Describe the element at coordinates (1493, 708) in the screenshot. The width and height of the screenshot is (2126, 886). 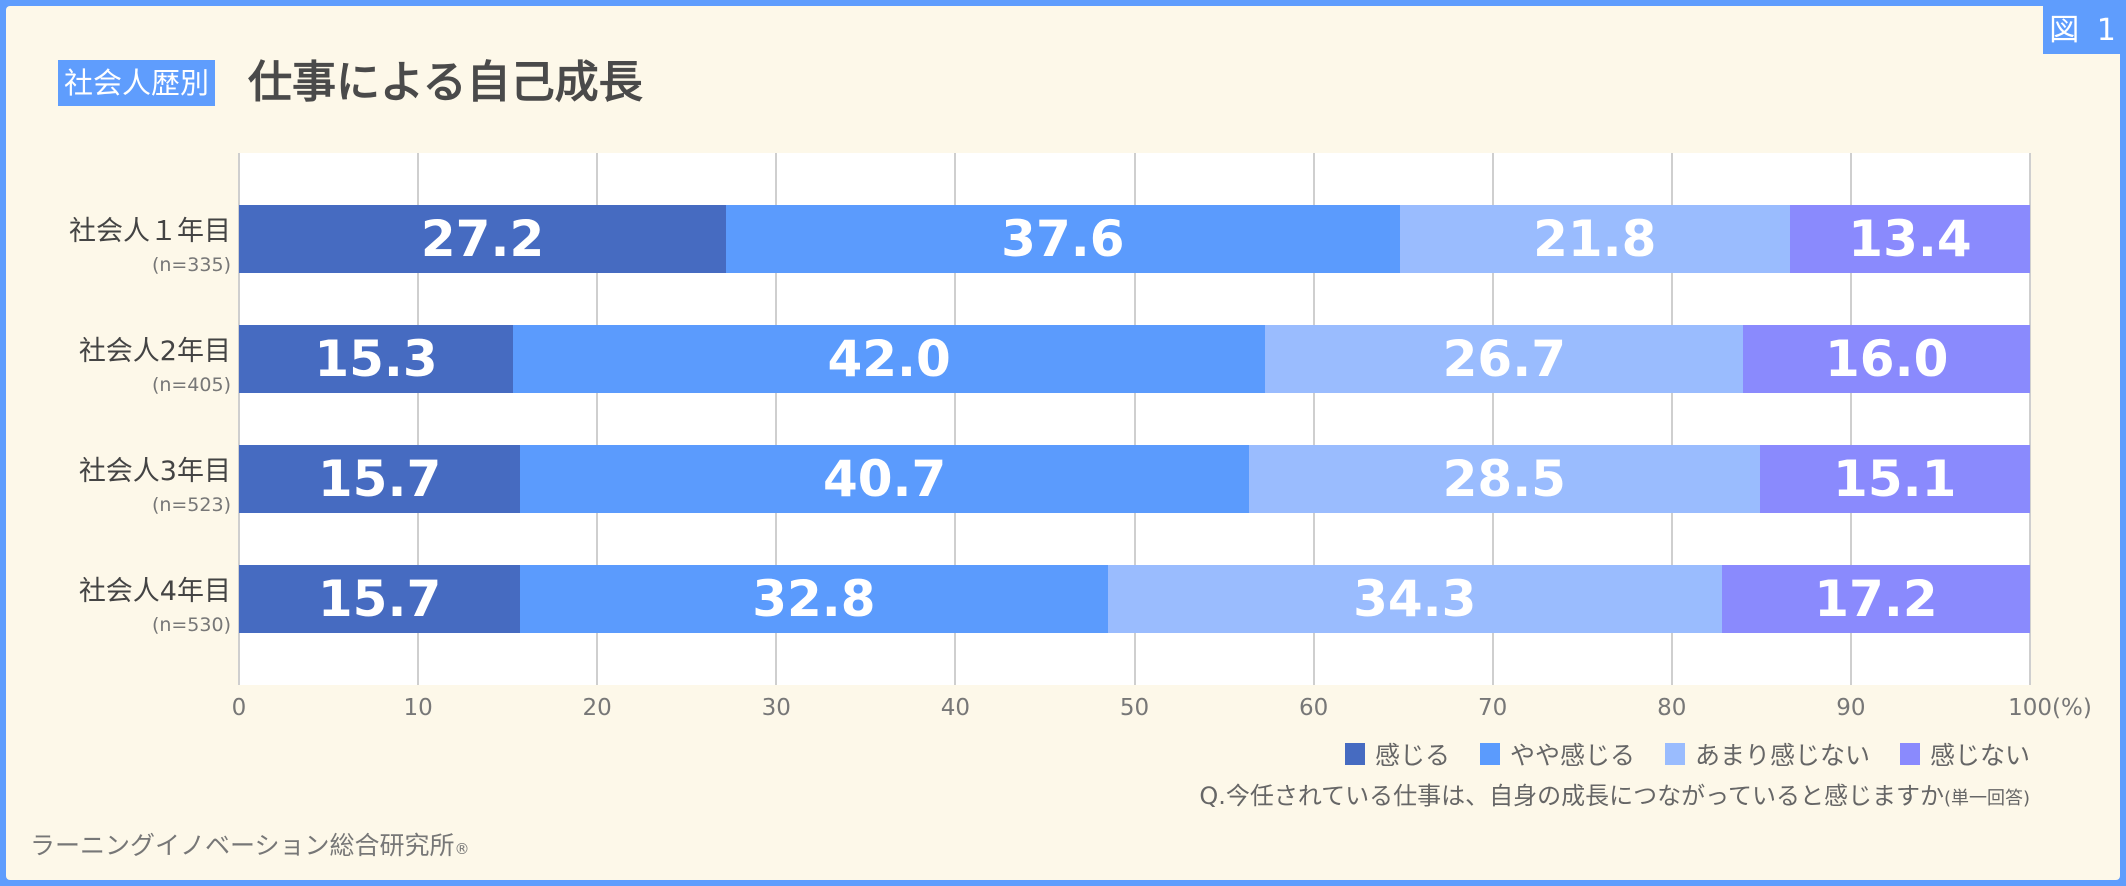
I see `x-tick-label: 70` at that location.